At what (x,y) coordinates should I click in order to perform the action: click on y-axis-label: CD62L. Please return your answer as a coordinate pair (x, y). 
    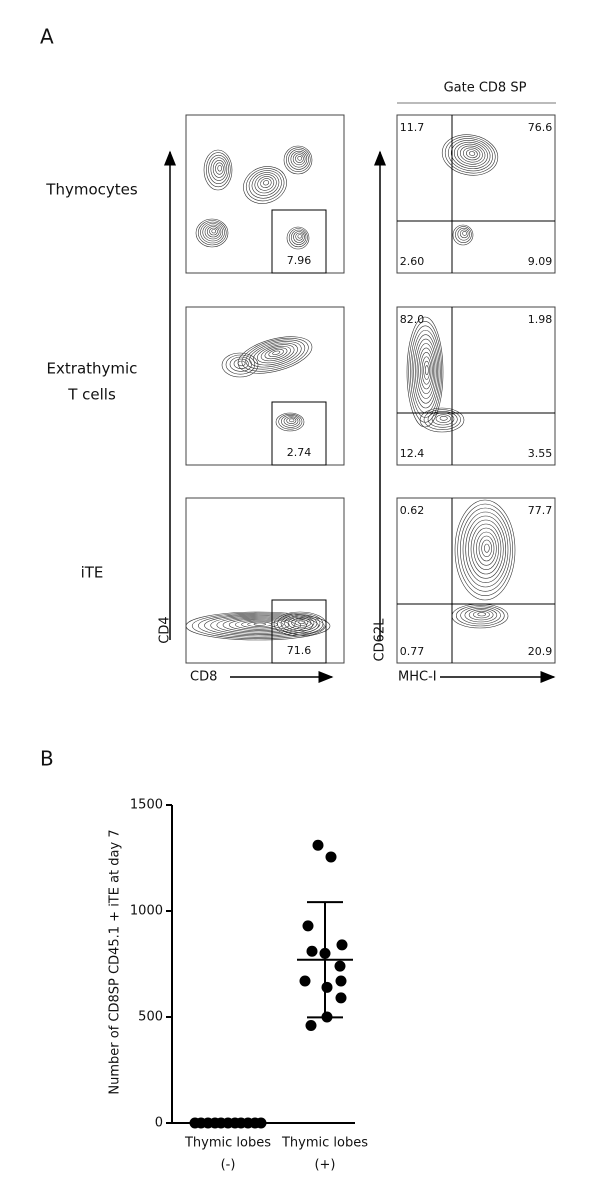
    Looking at the image, I should click on (380, 640).